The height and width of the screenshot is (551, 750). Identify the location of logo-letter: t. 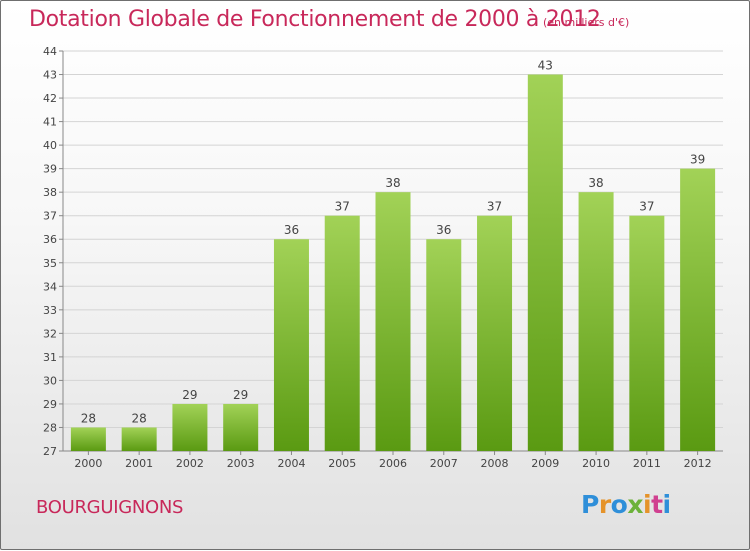
(657, 504).